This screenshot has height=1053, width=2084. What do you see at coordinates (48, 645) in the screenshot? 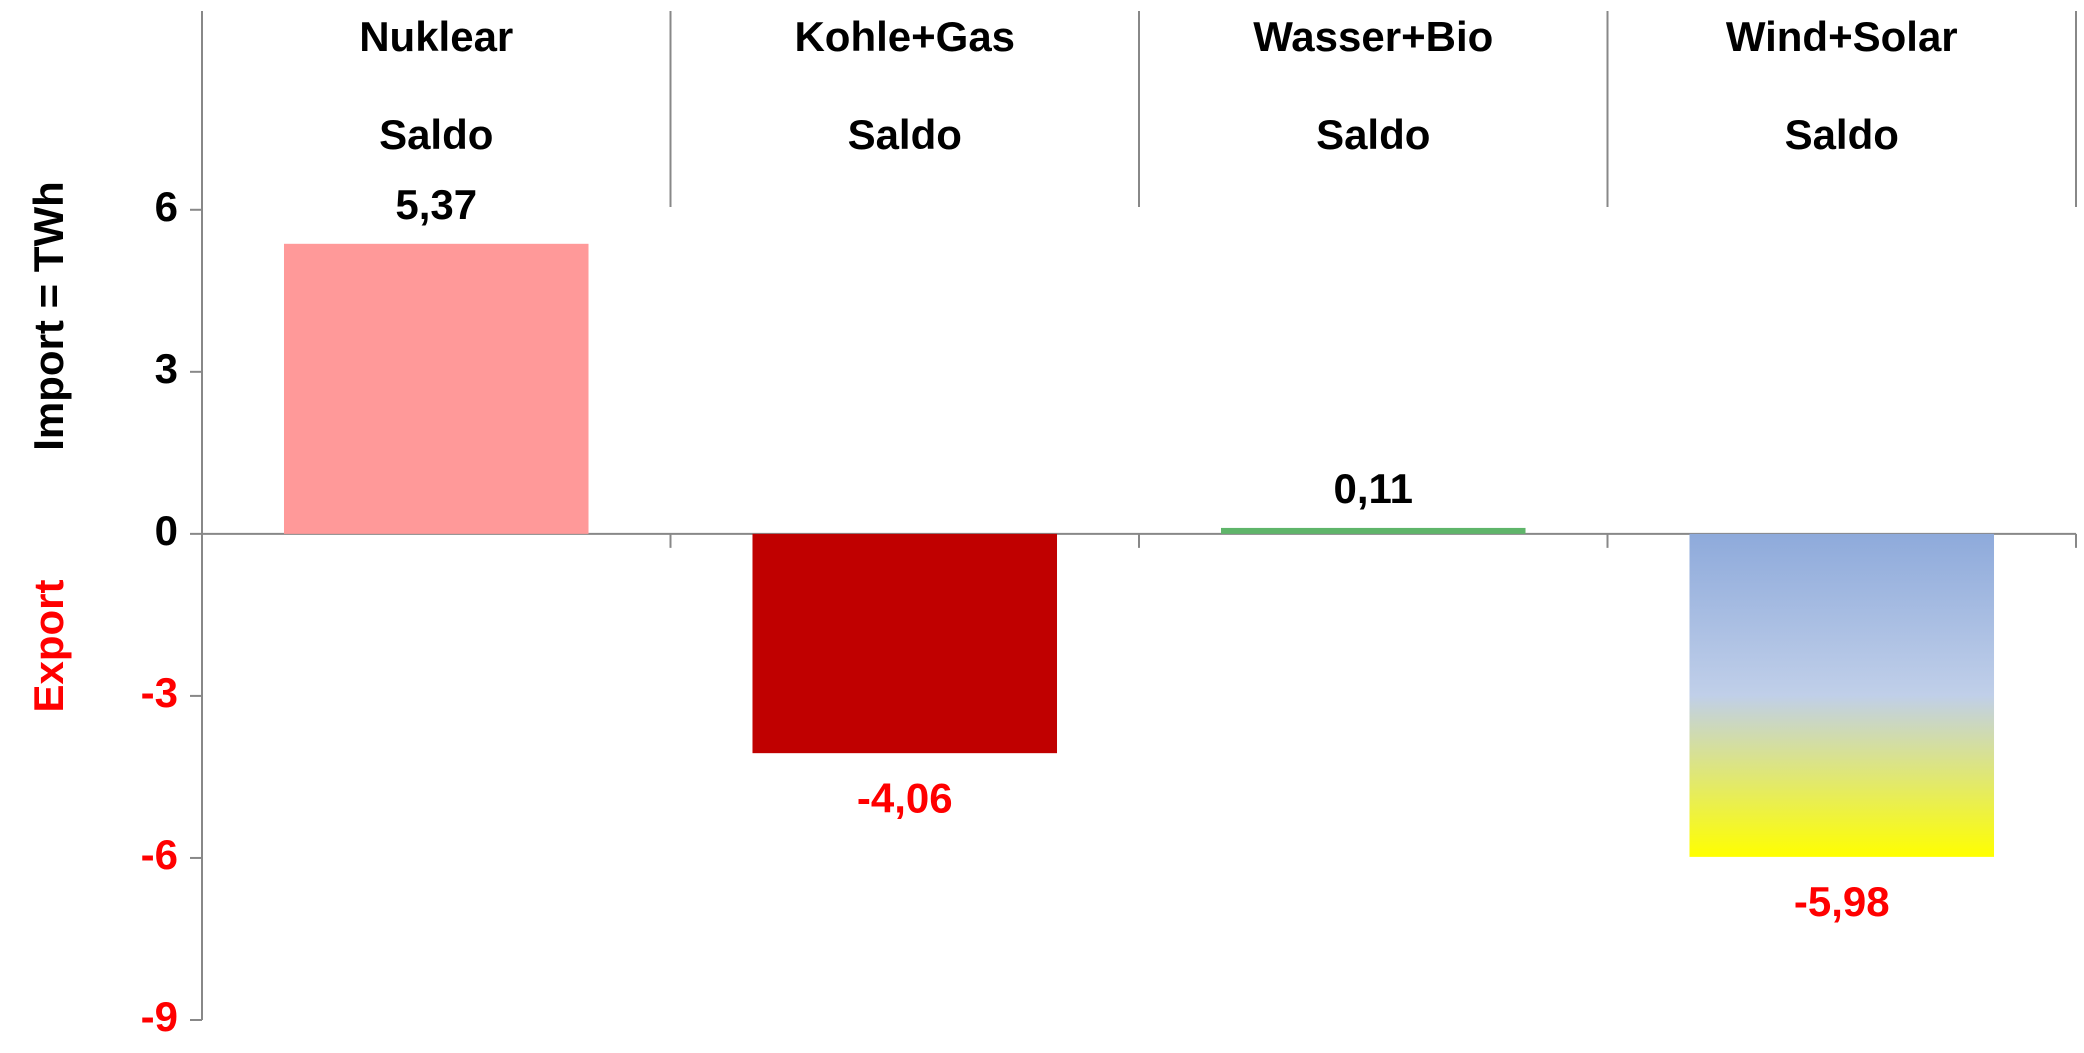
I see `y-axis-title-negative: Export` at bounding box center [48, 645].